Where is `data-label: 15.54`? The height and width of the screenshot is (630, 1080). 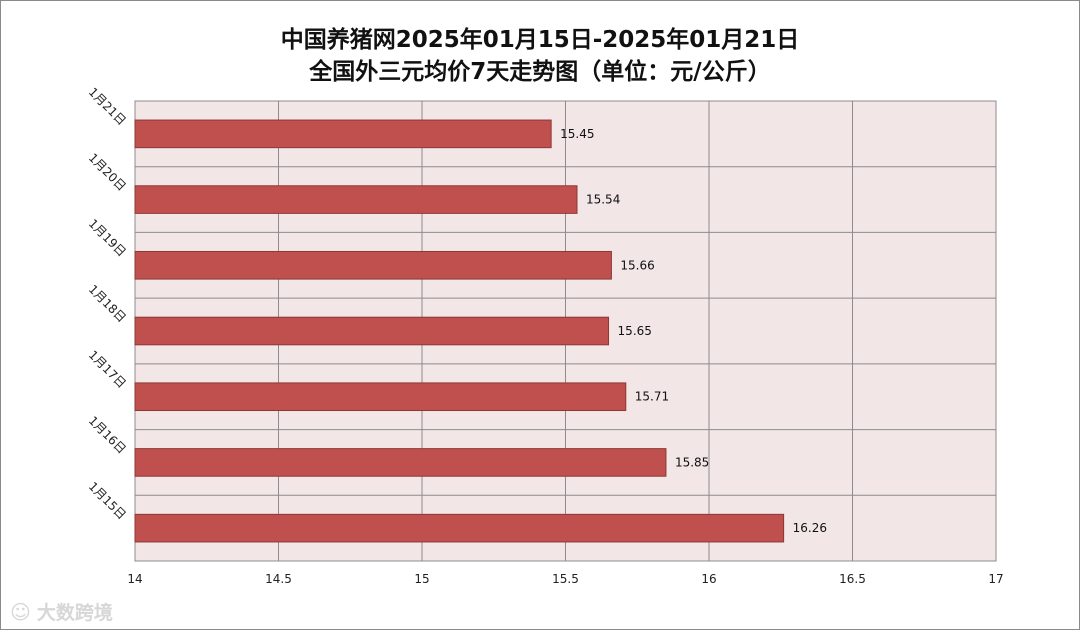
data-label: 15.54 is located at coordinates (603, 200).